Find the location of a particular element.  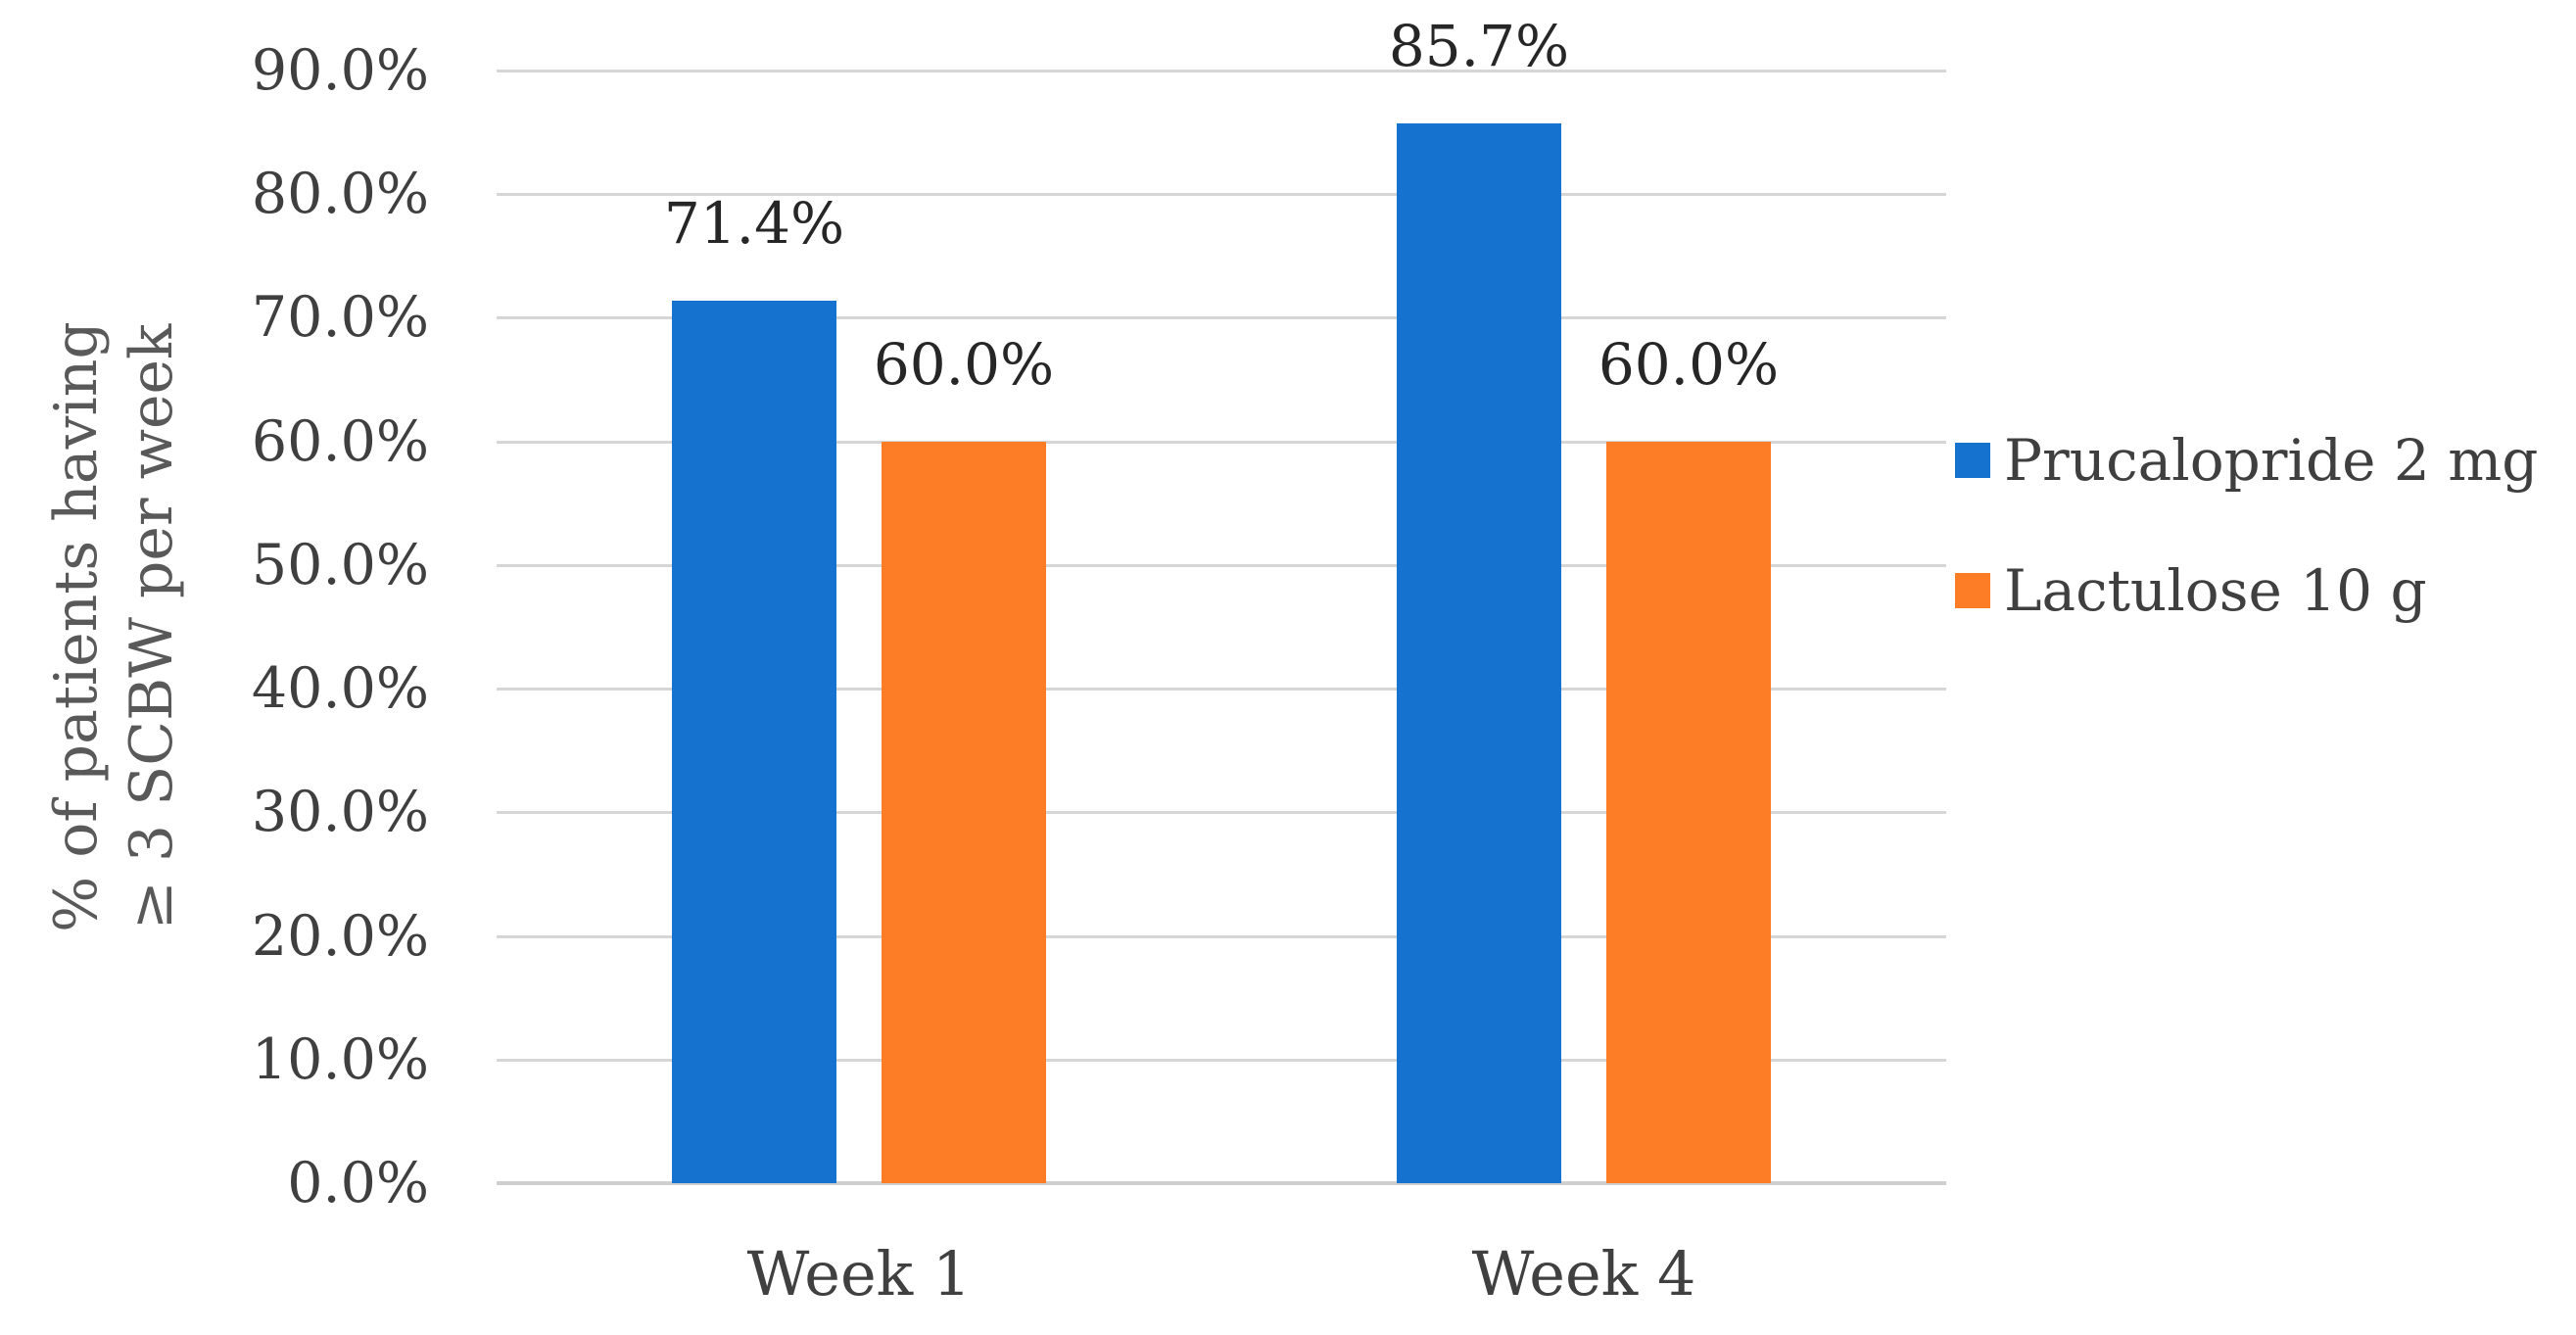

bar-week-1-prucalopride-2-mg is located at coordinates (754, 741).